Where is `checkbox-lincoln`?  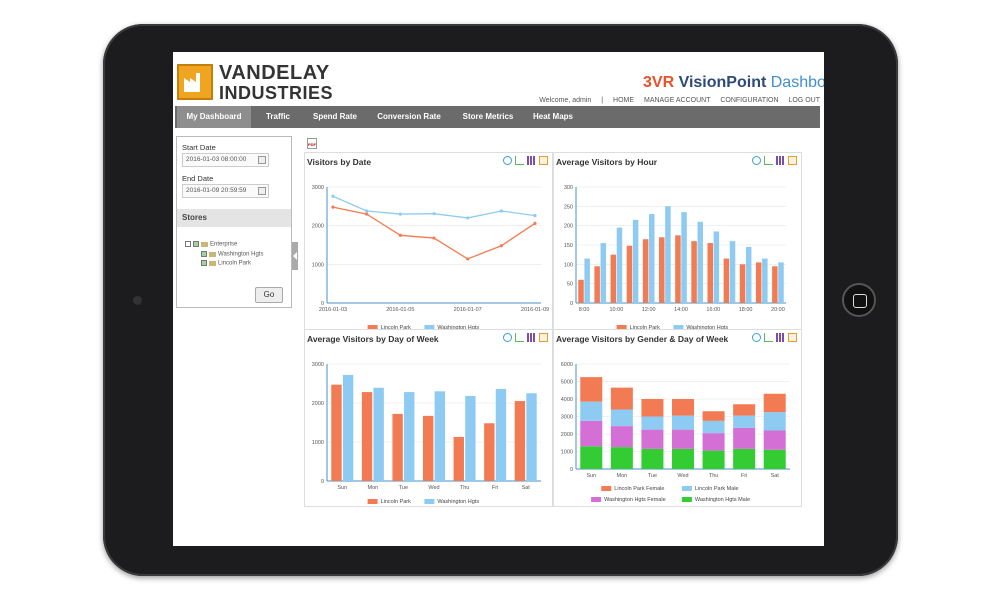 checkbox-lincoln is located at coordinates (204, 263).